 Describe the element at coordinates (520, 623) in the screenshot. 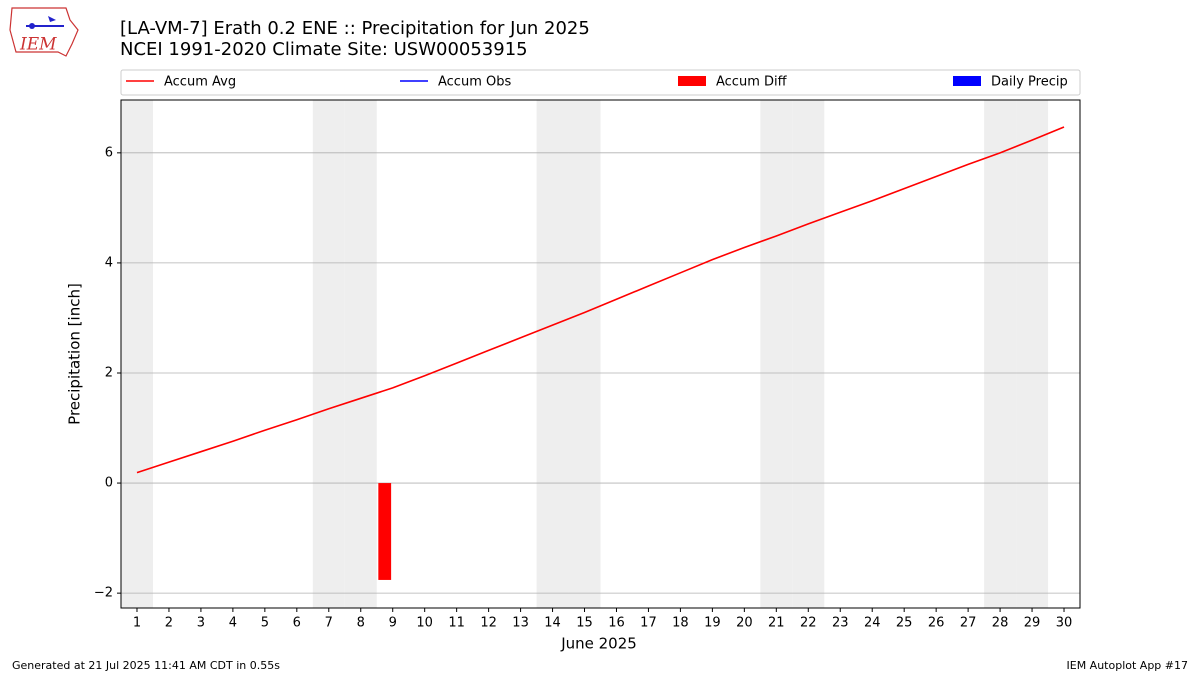

I see `x-tick-label: 13` at that location.